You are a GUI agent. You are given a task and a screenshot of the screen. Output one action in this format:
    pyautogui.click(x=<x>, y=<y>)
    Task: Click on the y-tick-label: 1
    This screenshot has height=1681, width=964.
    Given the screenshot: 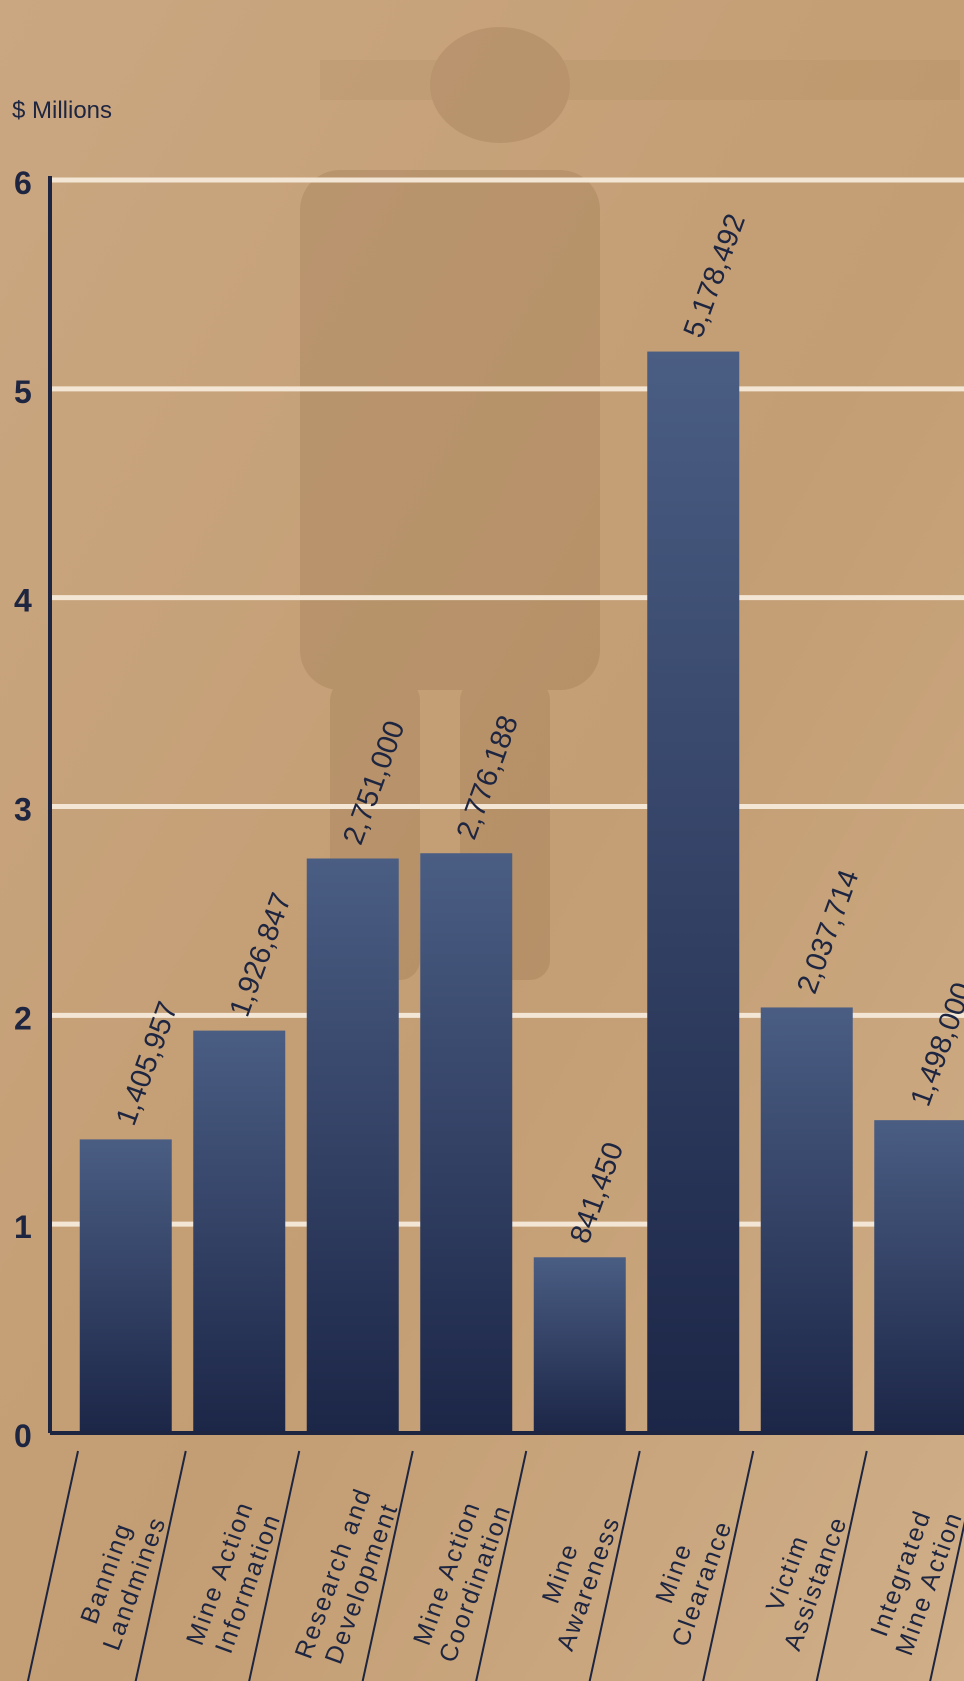 What is the action you would take?
    pyautogui.click(x=23, y=1227)
    